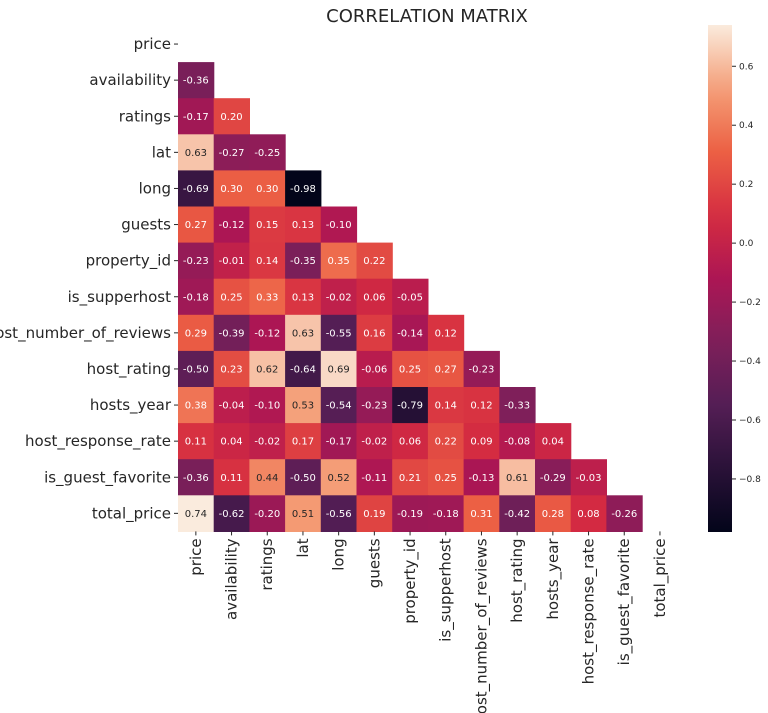 Image resolution: width=768 pixels, height=713 pixels. Describe the element at coordinates (196, 333) in the screenshot. I see `cell-value-host_number_of_reviews-price: 0.29` at that location.